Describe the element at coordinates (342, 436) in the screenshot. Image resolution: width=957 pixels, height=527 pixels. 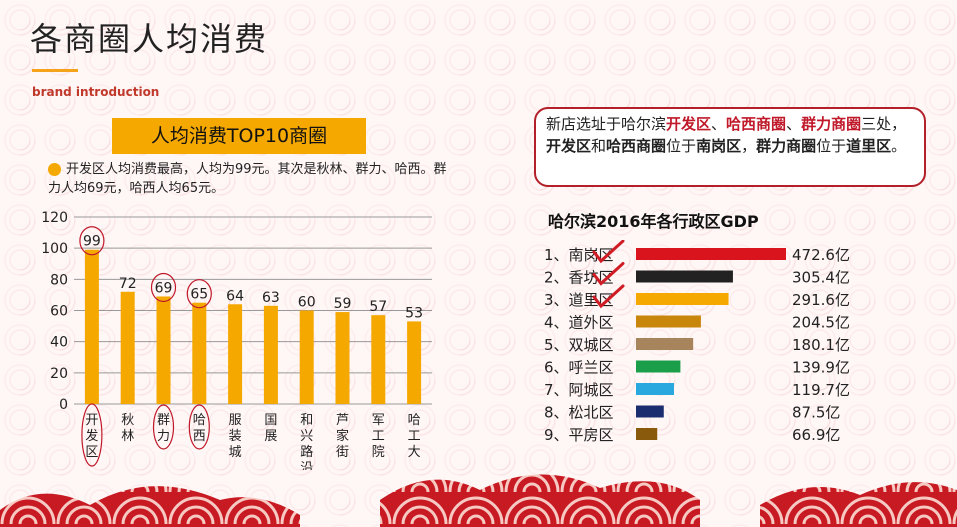
I see `x-tick-label: 家` at that location.